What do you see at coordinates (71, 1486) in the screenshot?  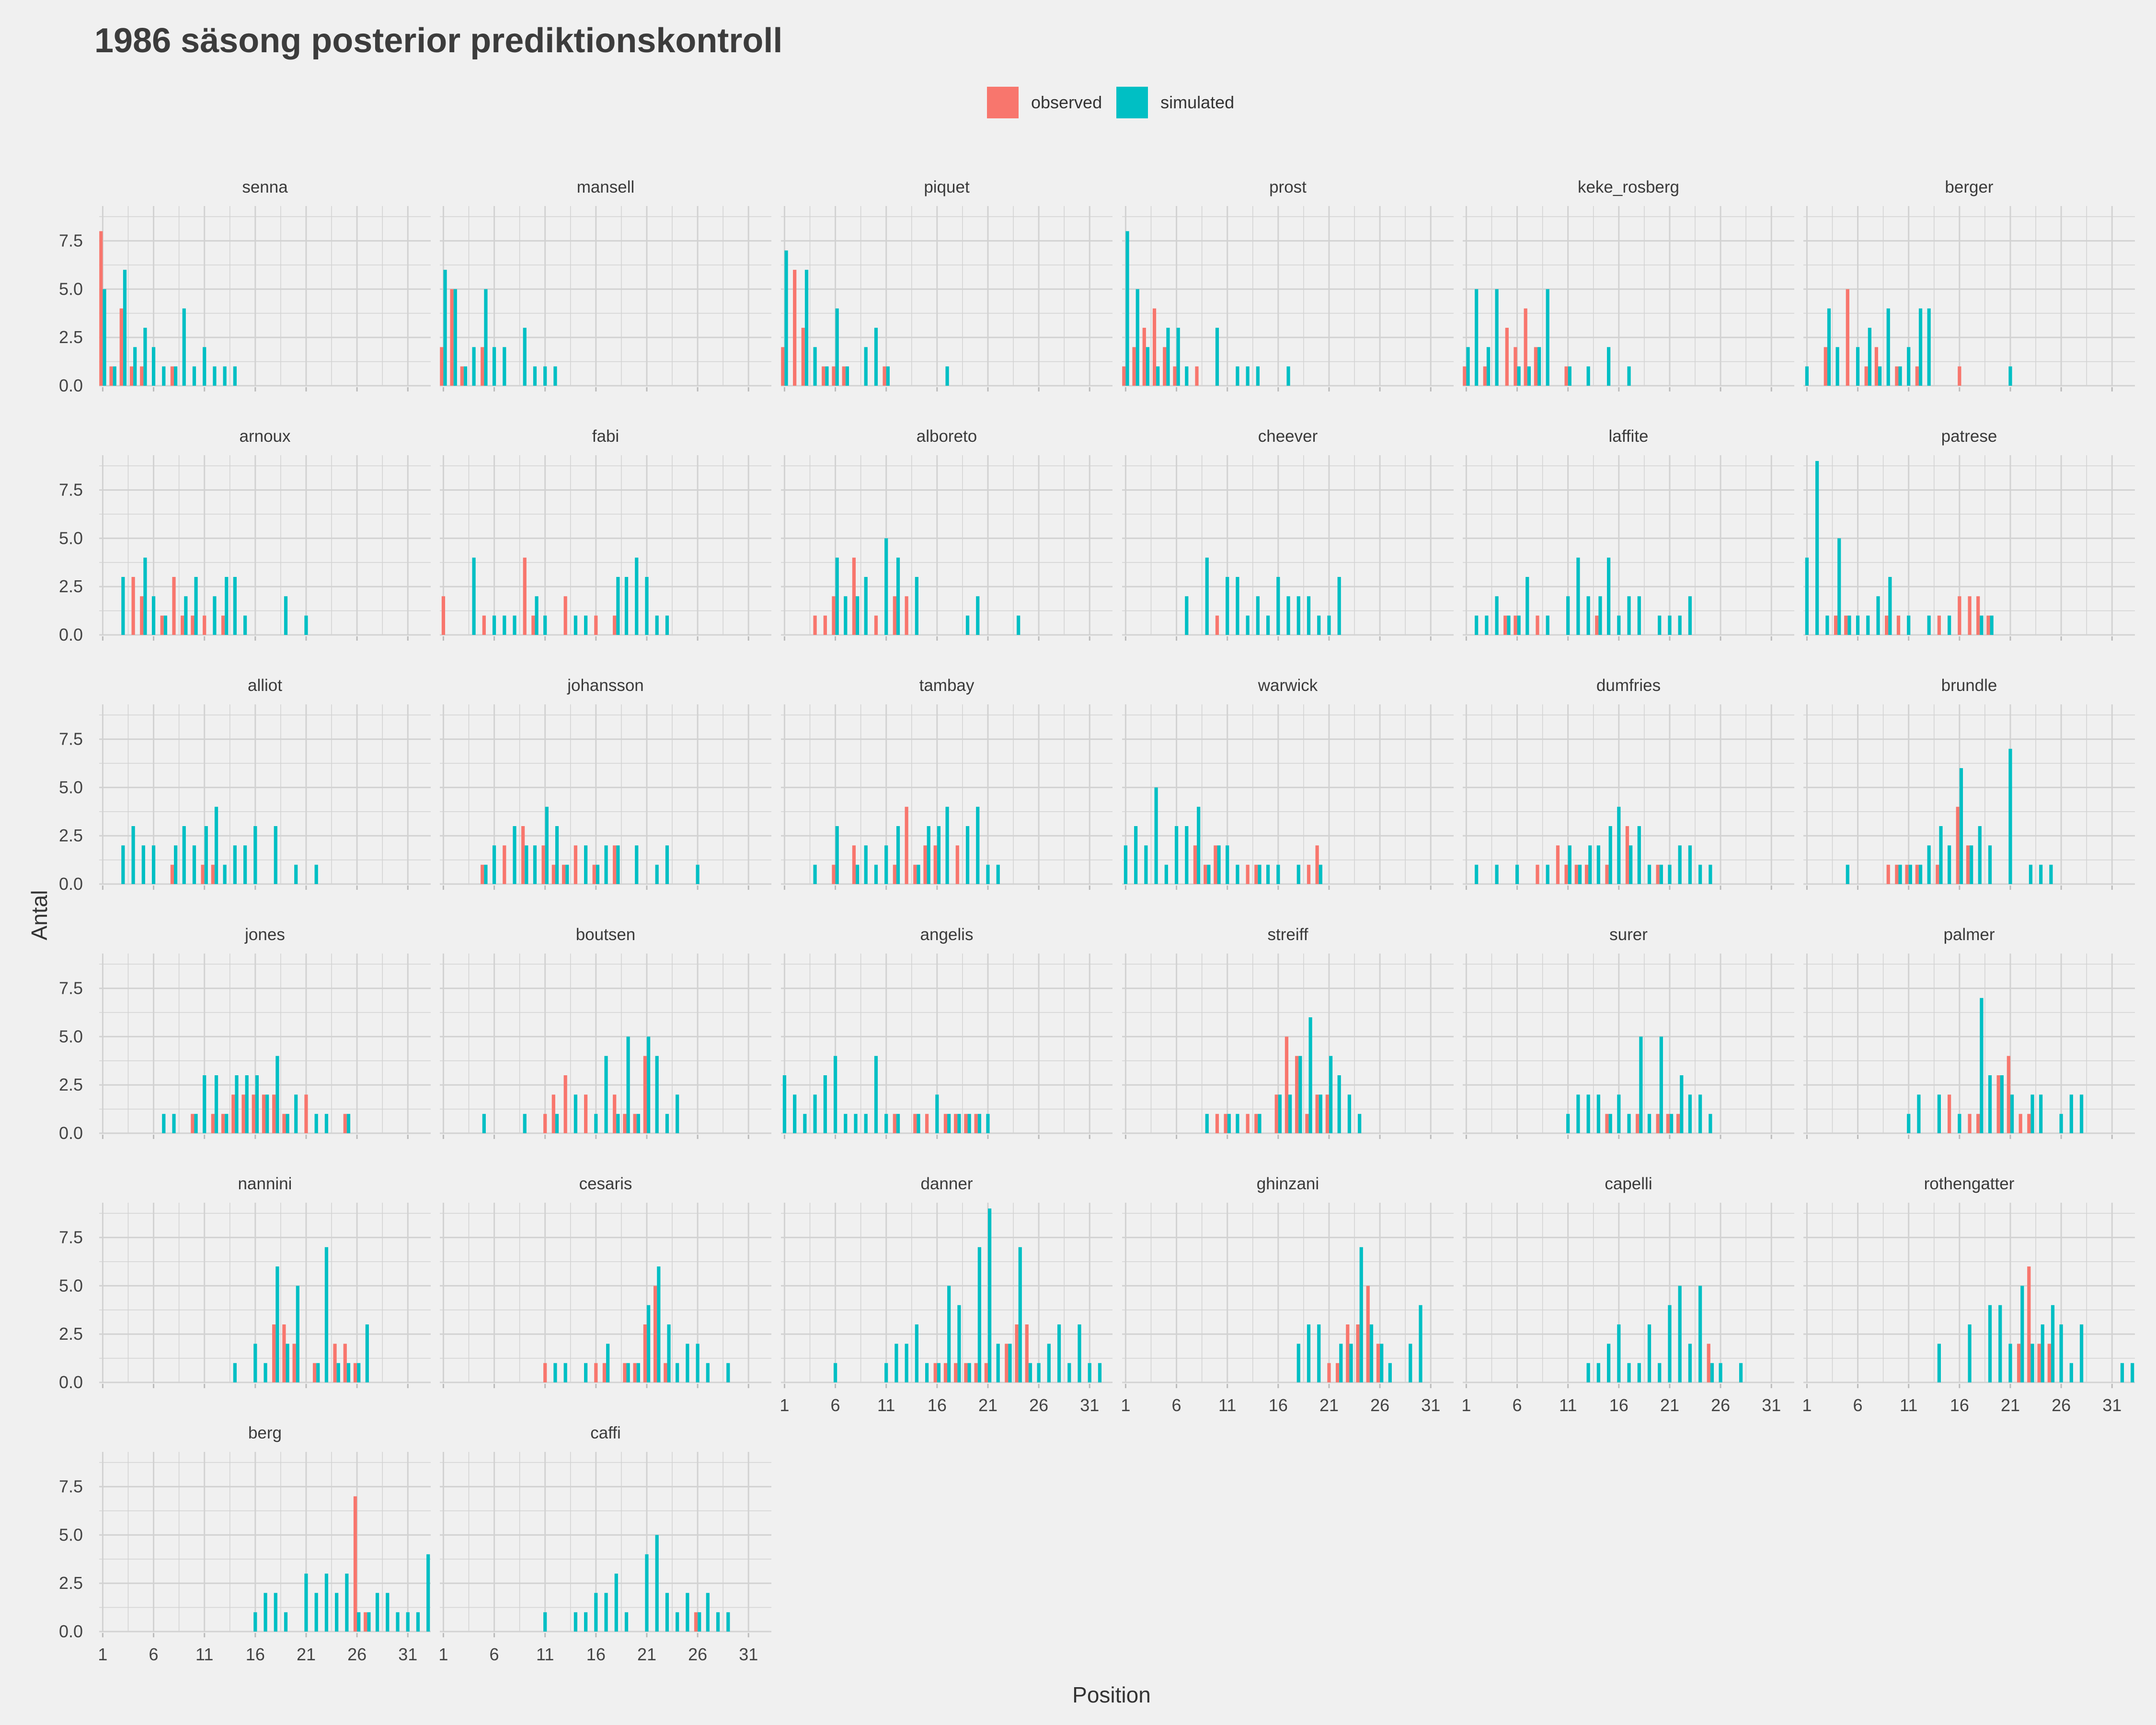 I see `y-tick-label: 7.5` at bounding box center [71, 1486].